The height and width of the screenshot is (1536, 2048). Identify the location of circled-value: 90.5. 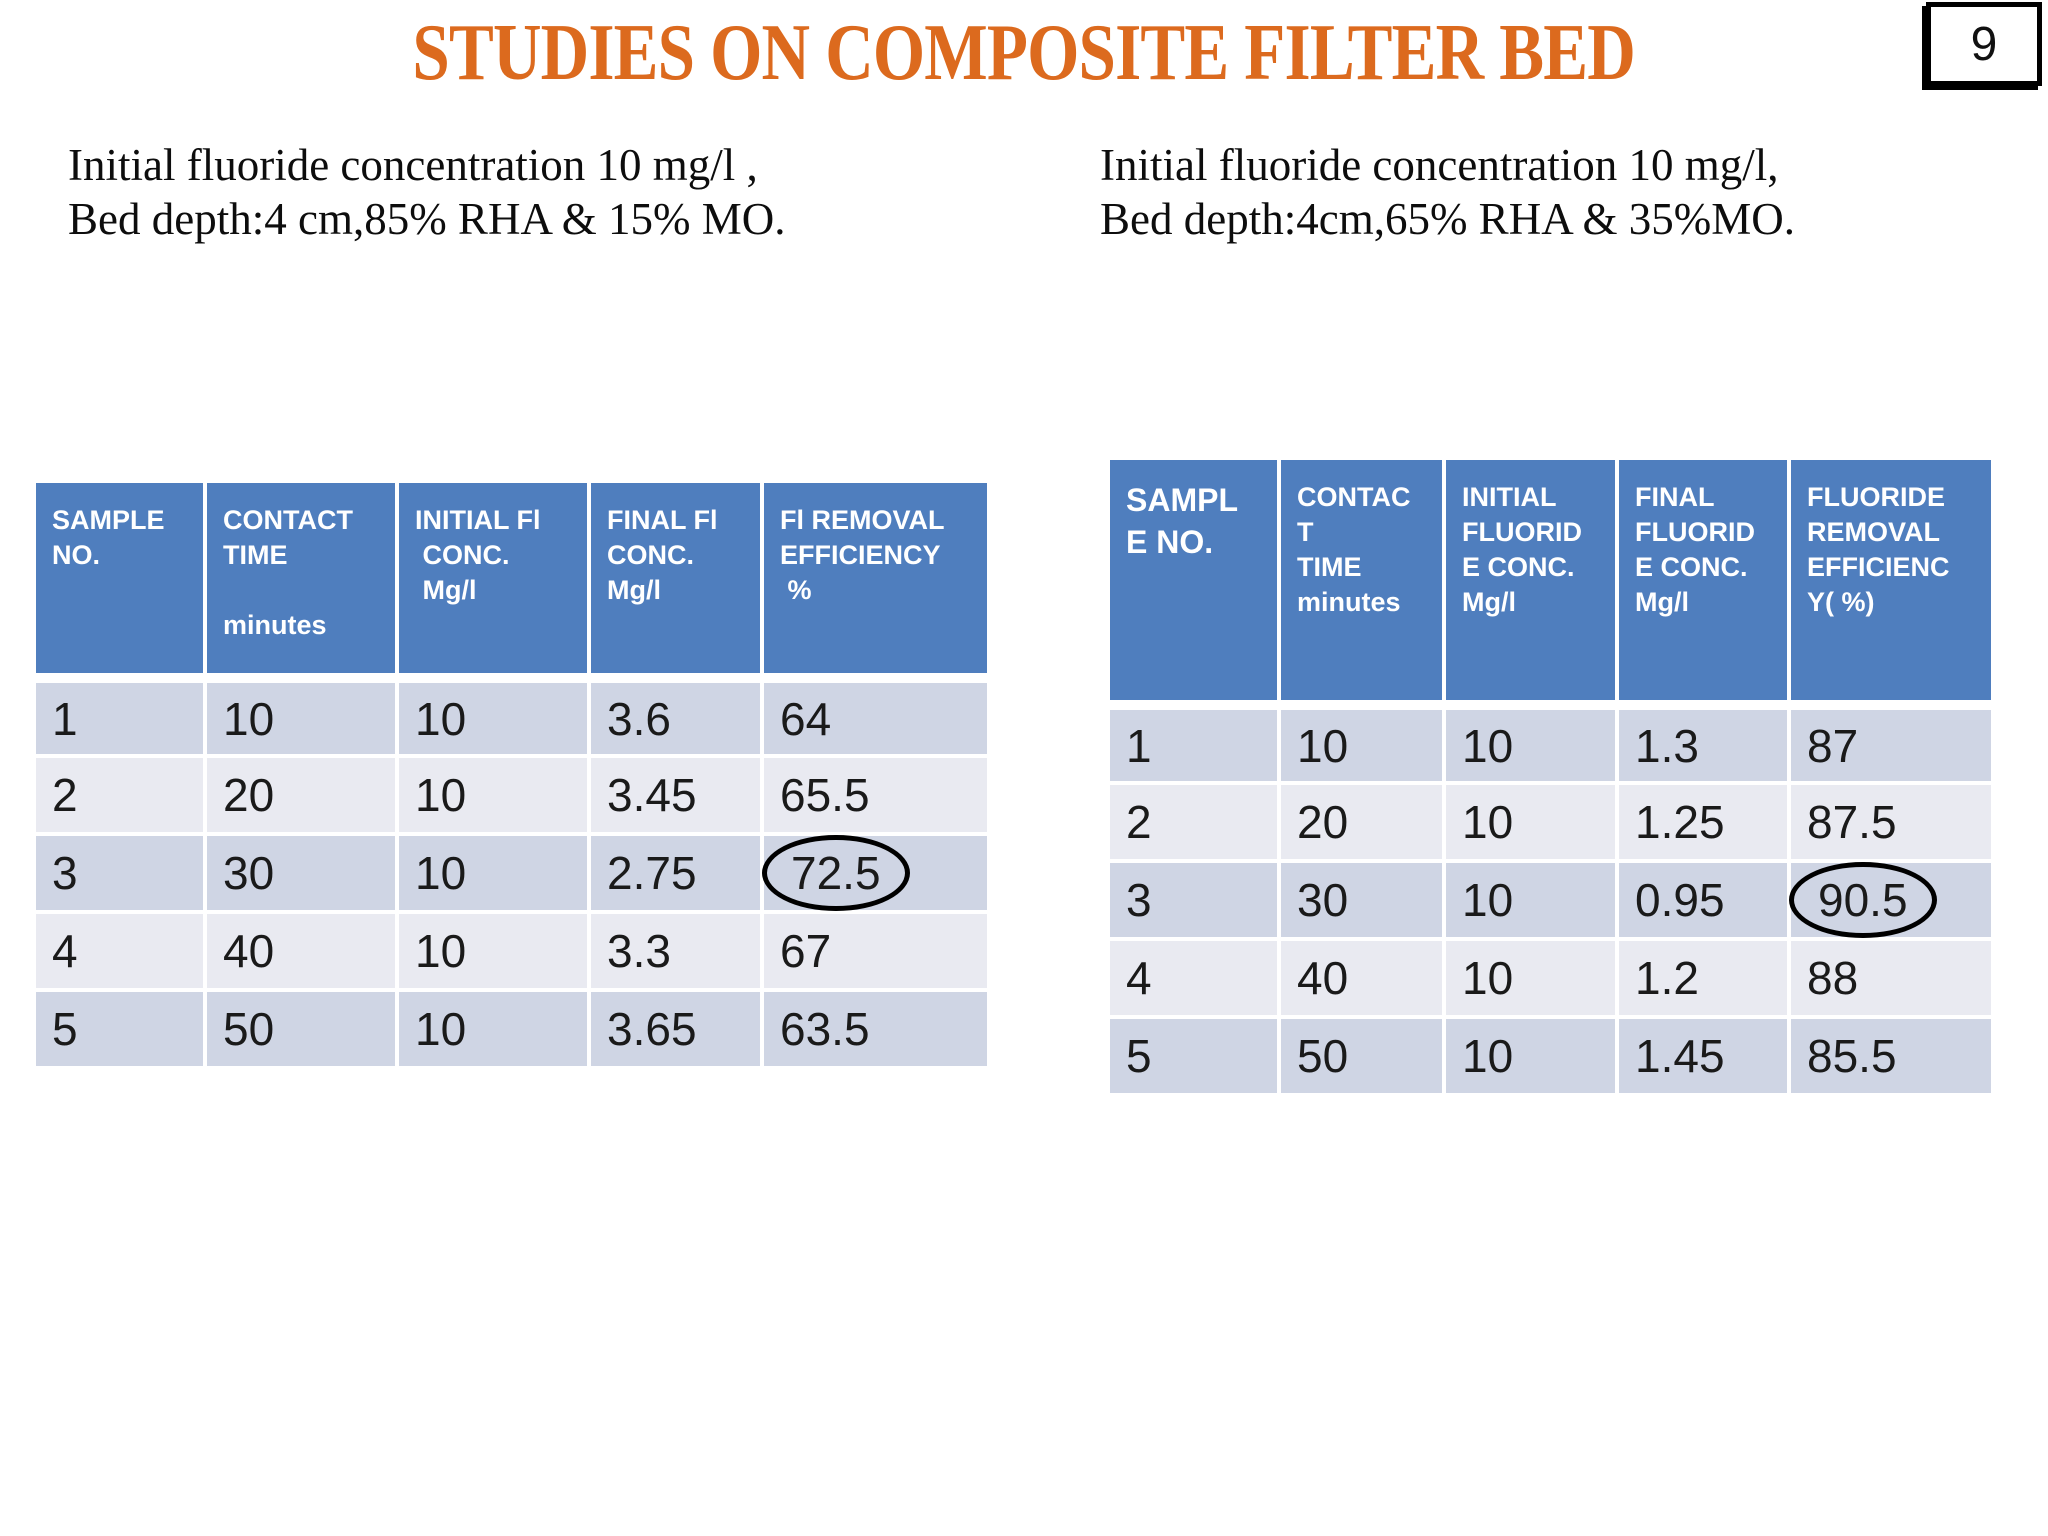
(1863, 900).